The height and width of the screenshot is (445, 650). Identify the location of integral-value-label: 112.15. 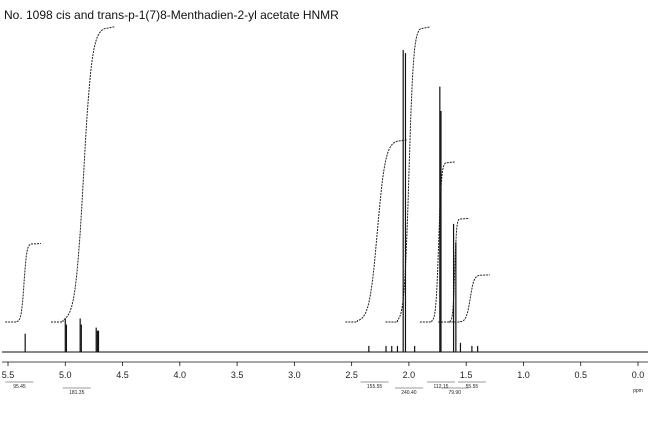
(441, 387).